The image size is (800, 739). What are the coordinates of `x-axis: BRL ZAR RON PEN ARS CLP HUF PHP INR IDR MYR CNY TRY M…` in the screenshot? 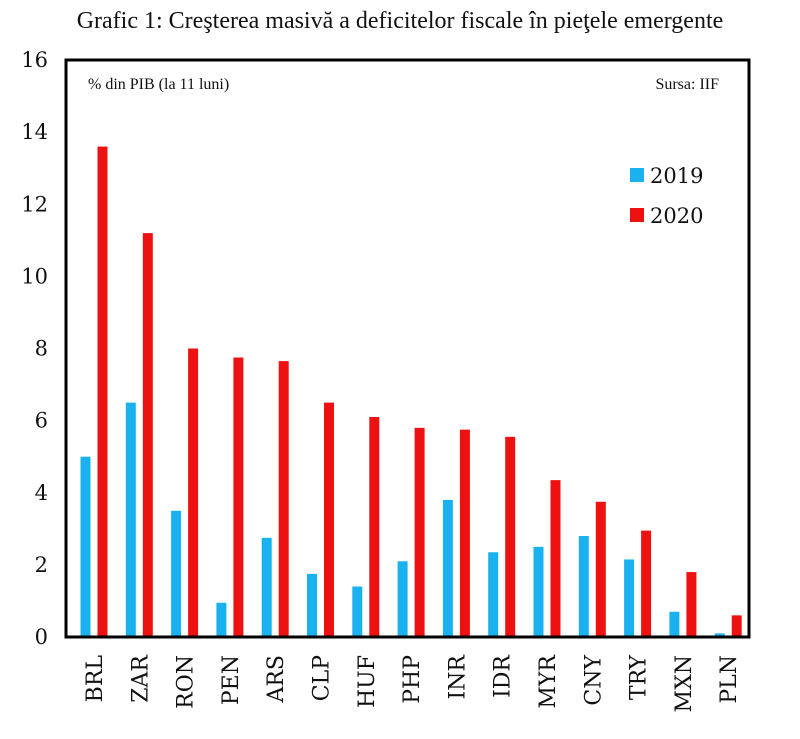 It's located at (412, 683).